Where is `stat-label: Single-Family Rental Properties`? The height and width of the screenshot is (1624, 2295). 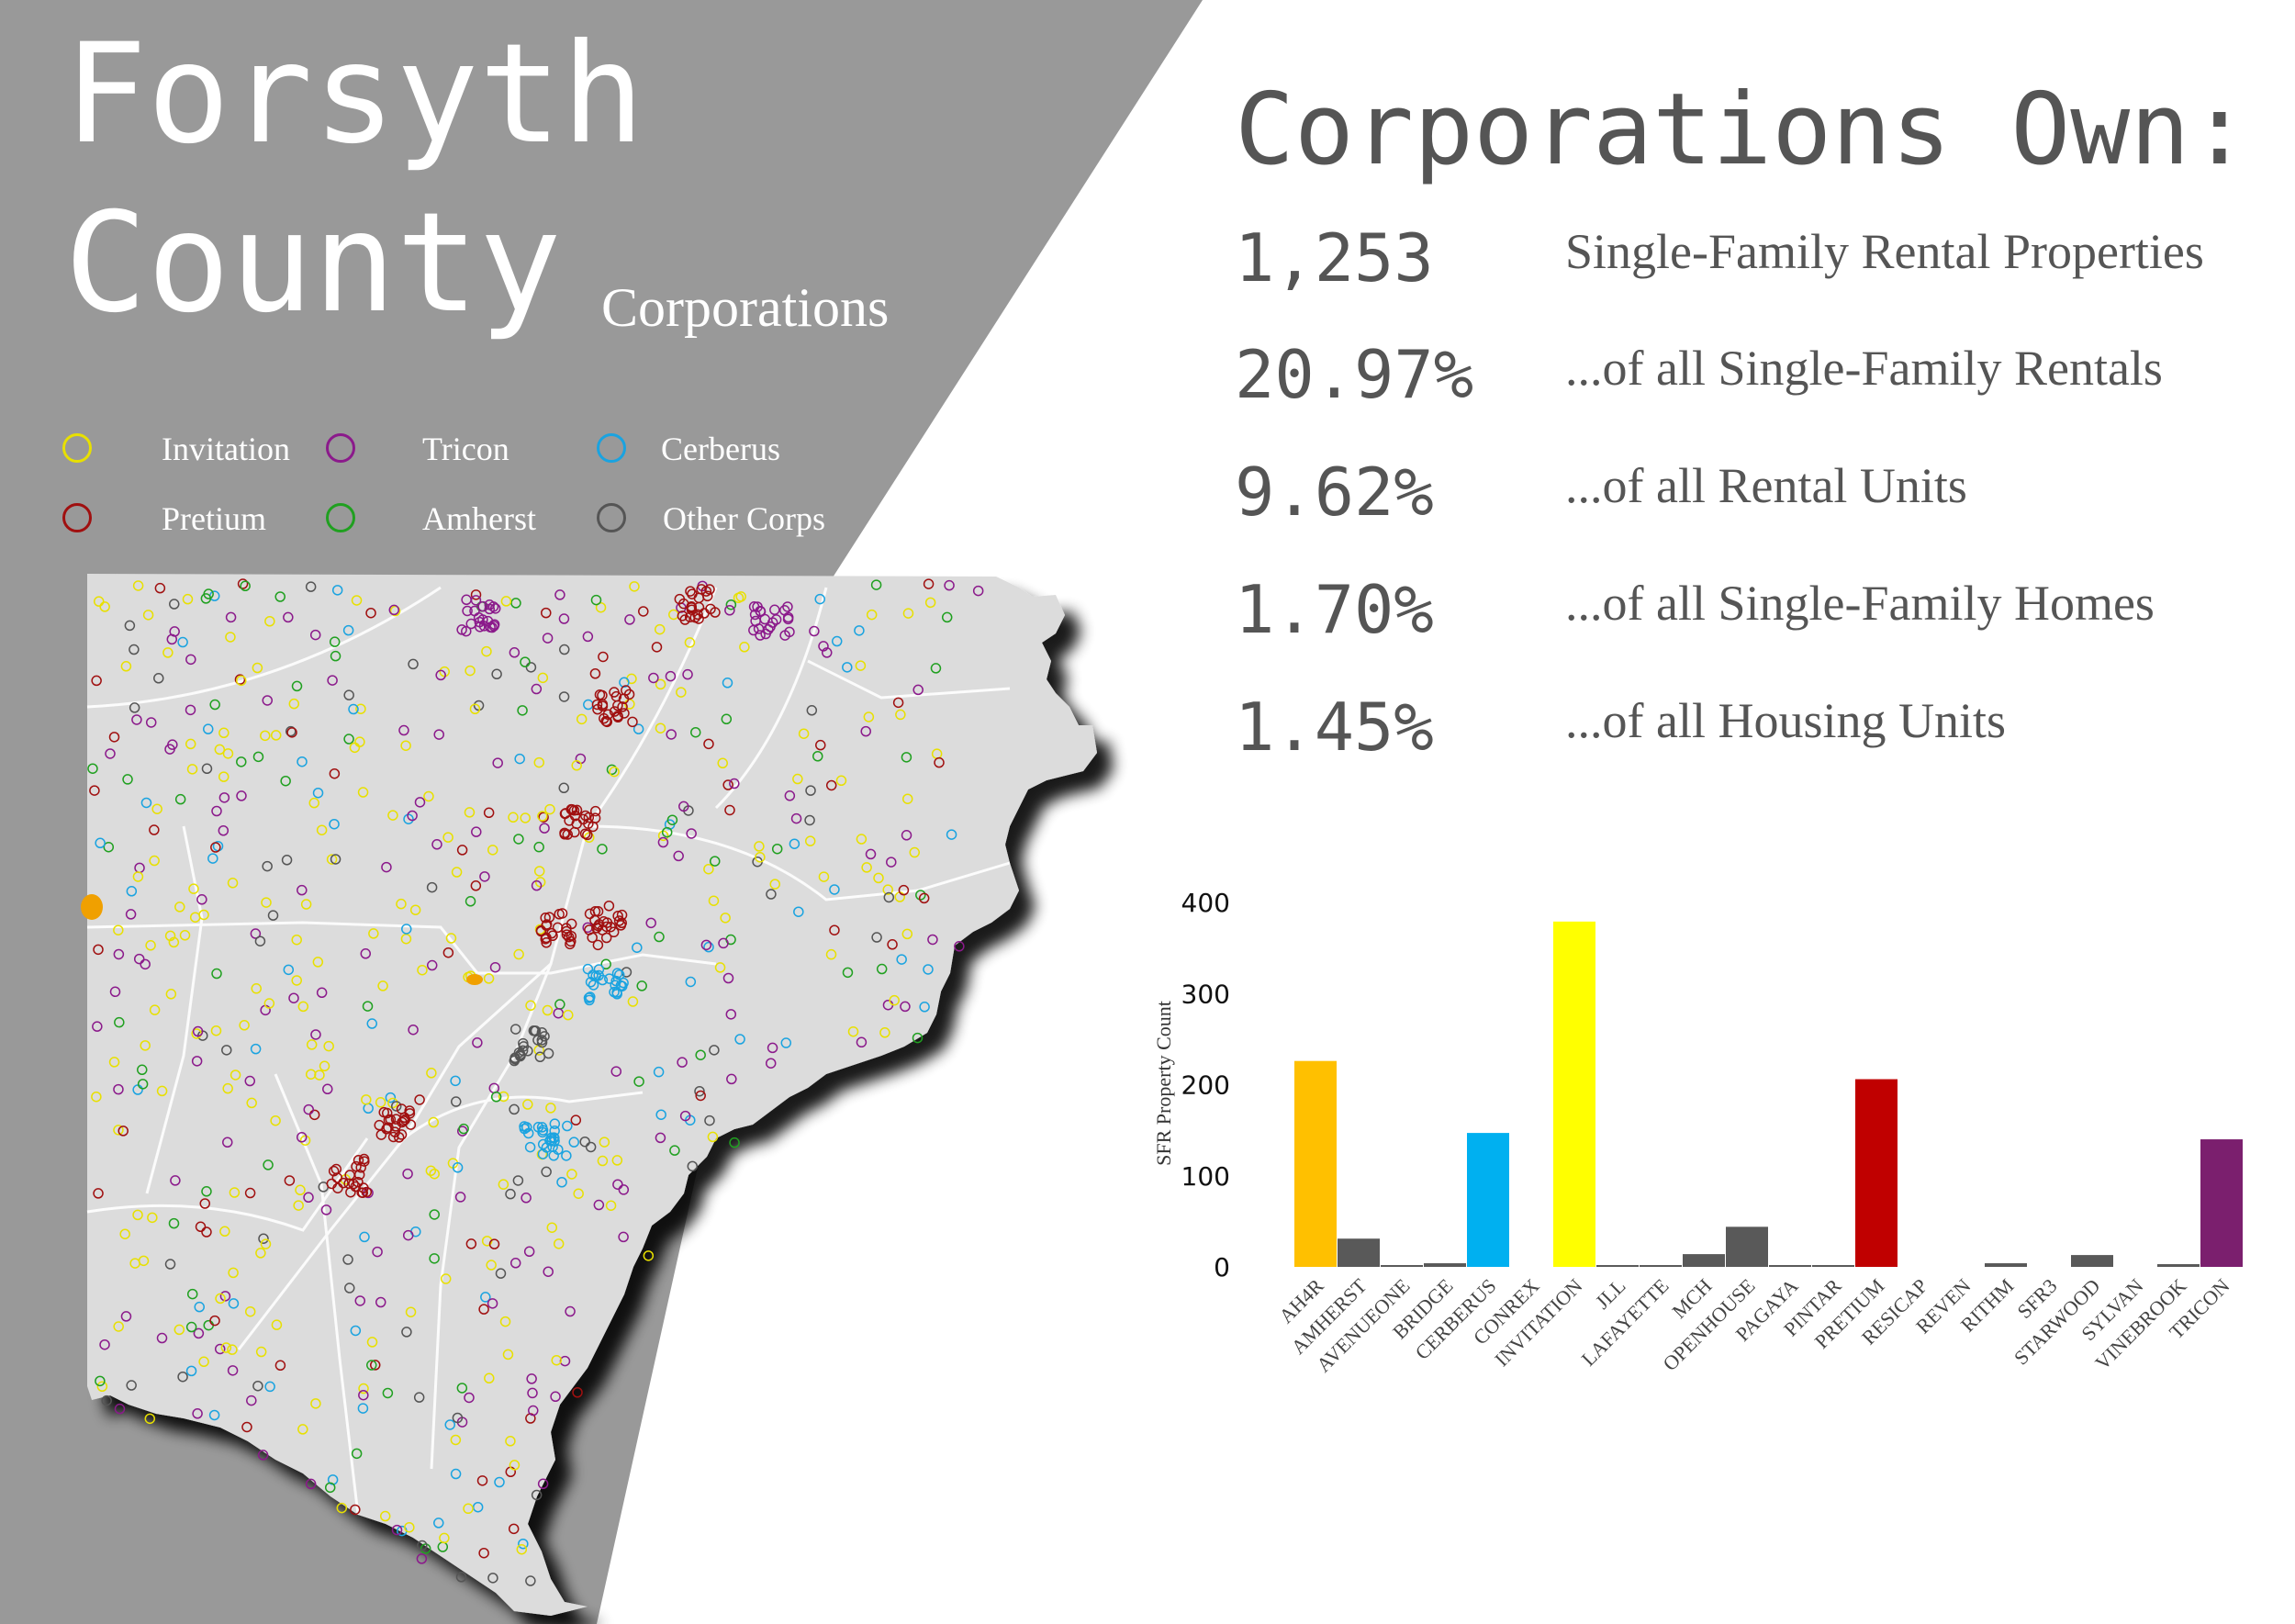
stat-label: Single-Family Rental Properties is located at coordinates (1884, 251).